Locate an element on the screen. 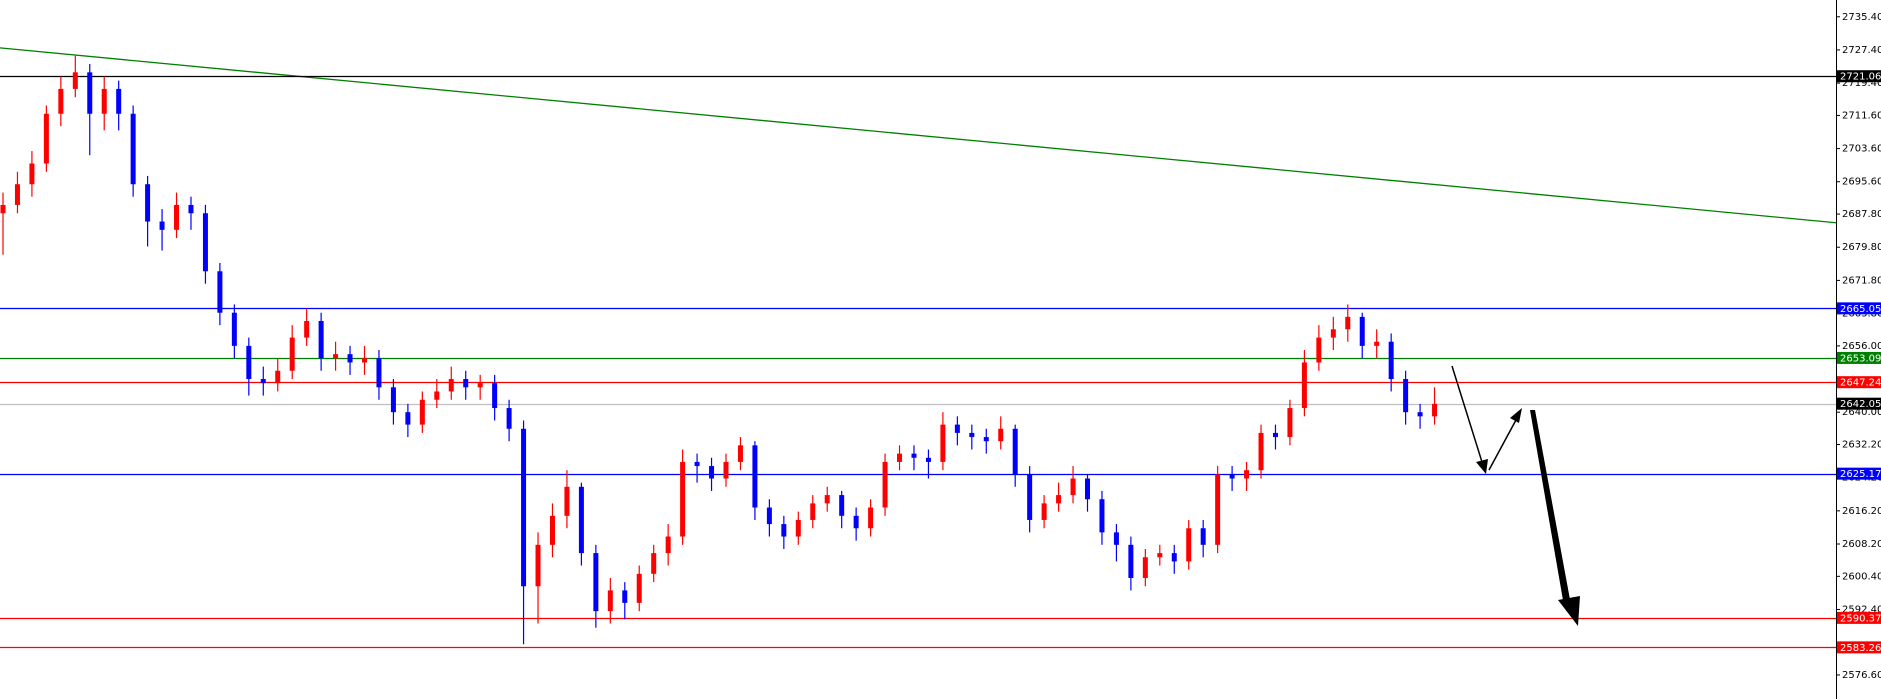  level-label: 2625.17 is located at coordinates (1860, 474).